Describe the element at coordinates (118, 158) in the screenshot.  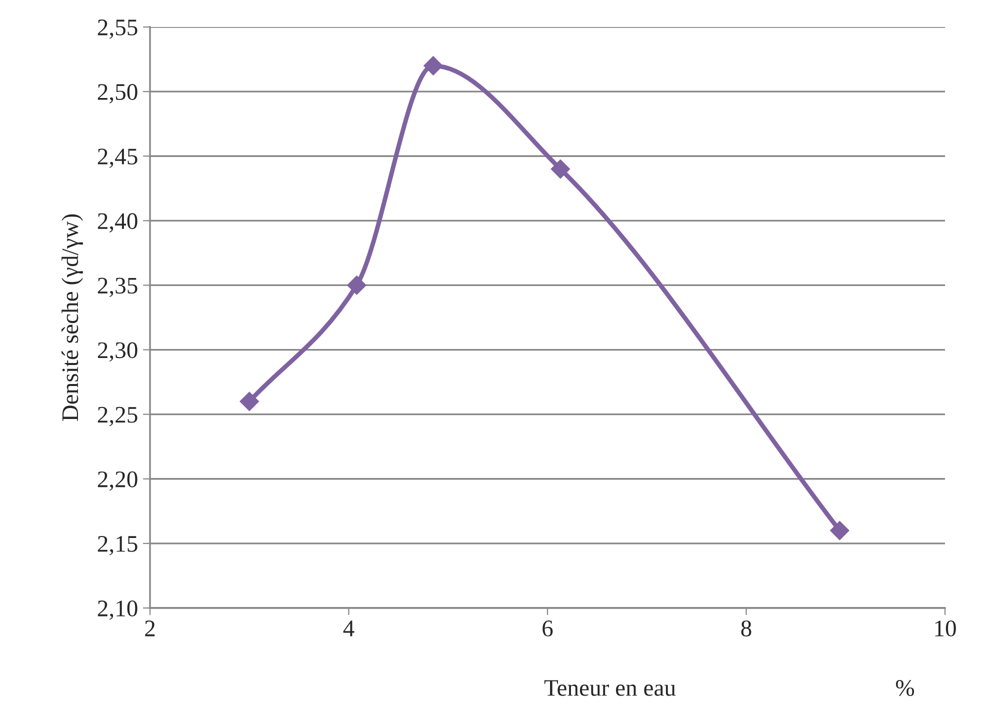
I see `y-tick-label: 2,45` at that location.